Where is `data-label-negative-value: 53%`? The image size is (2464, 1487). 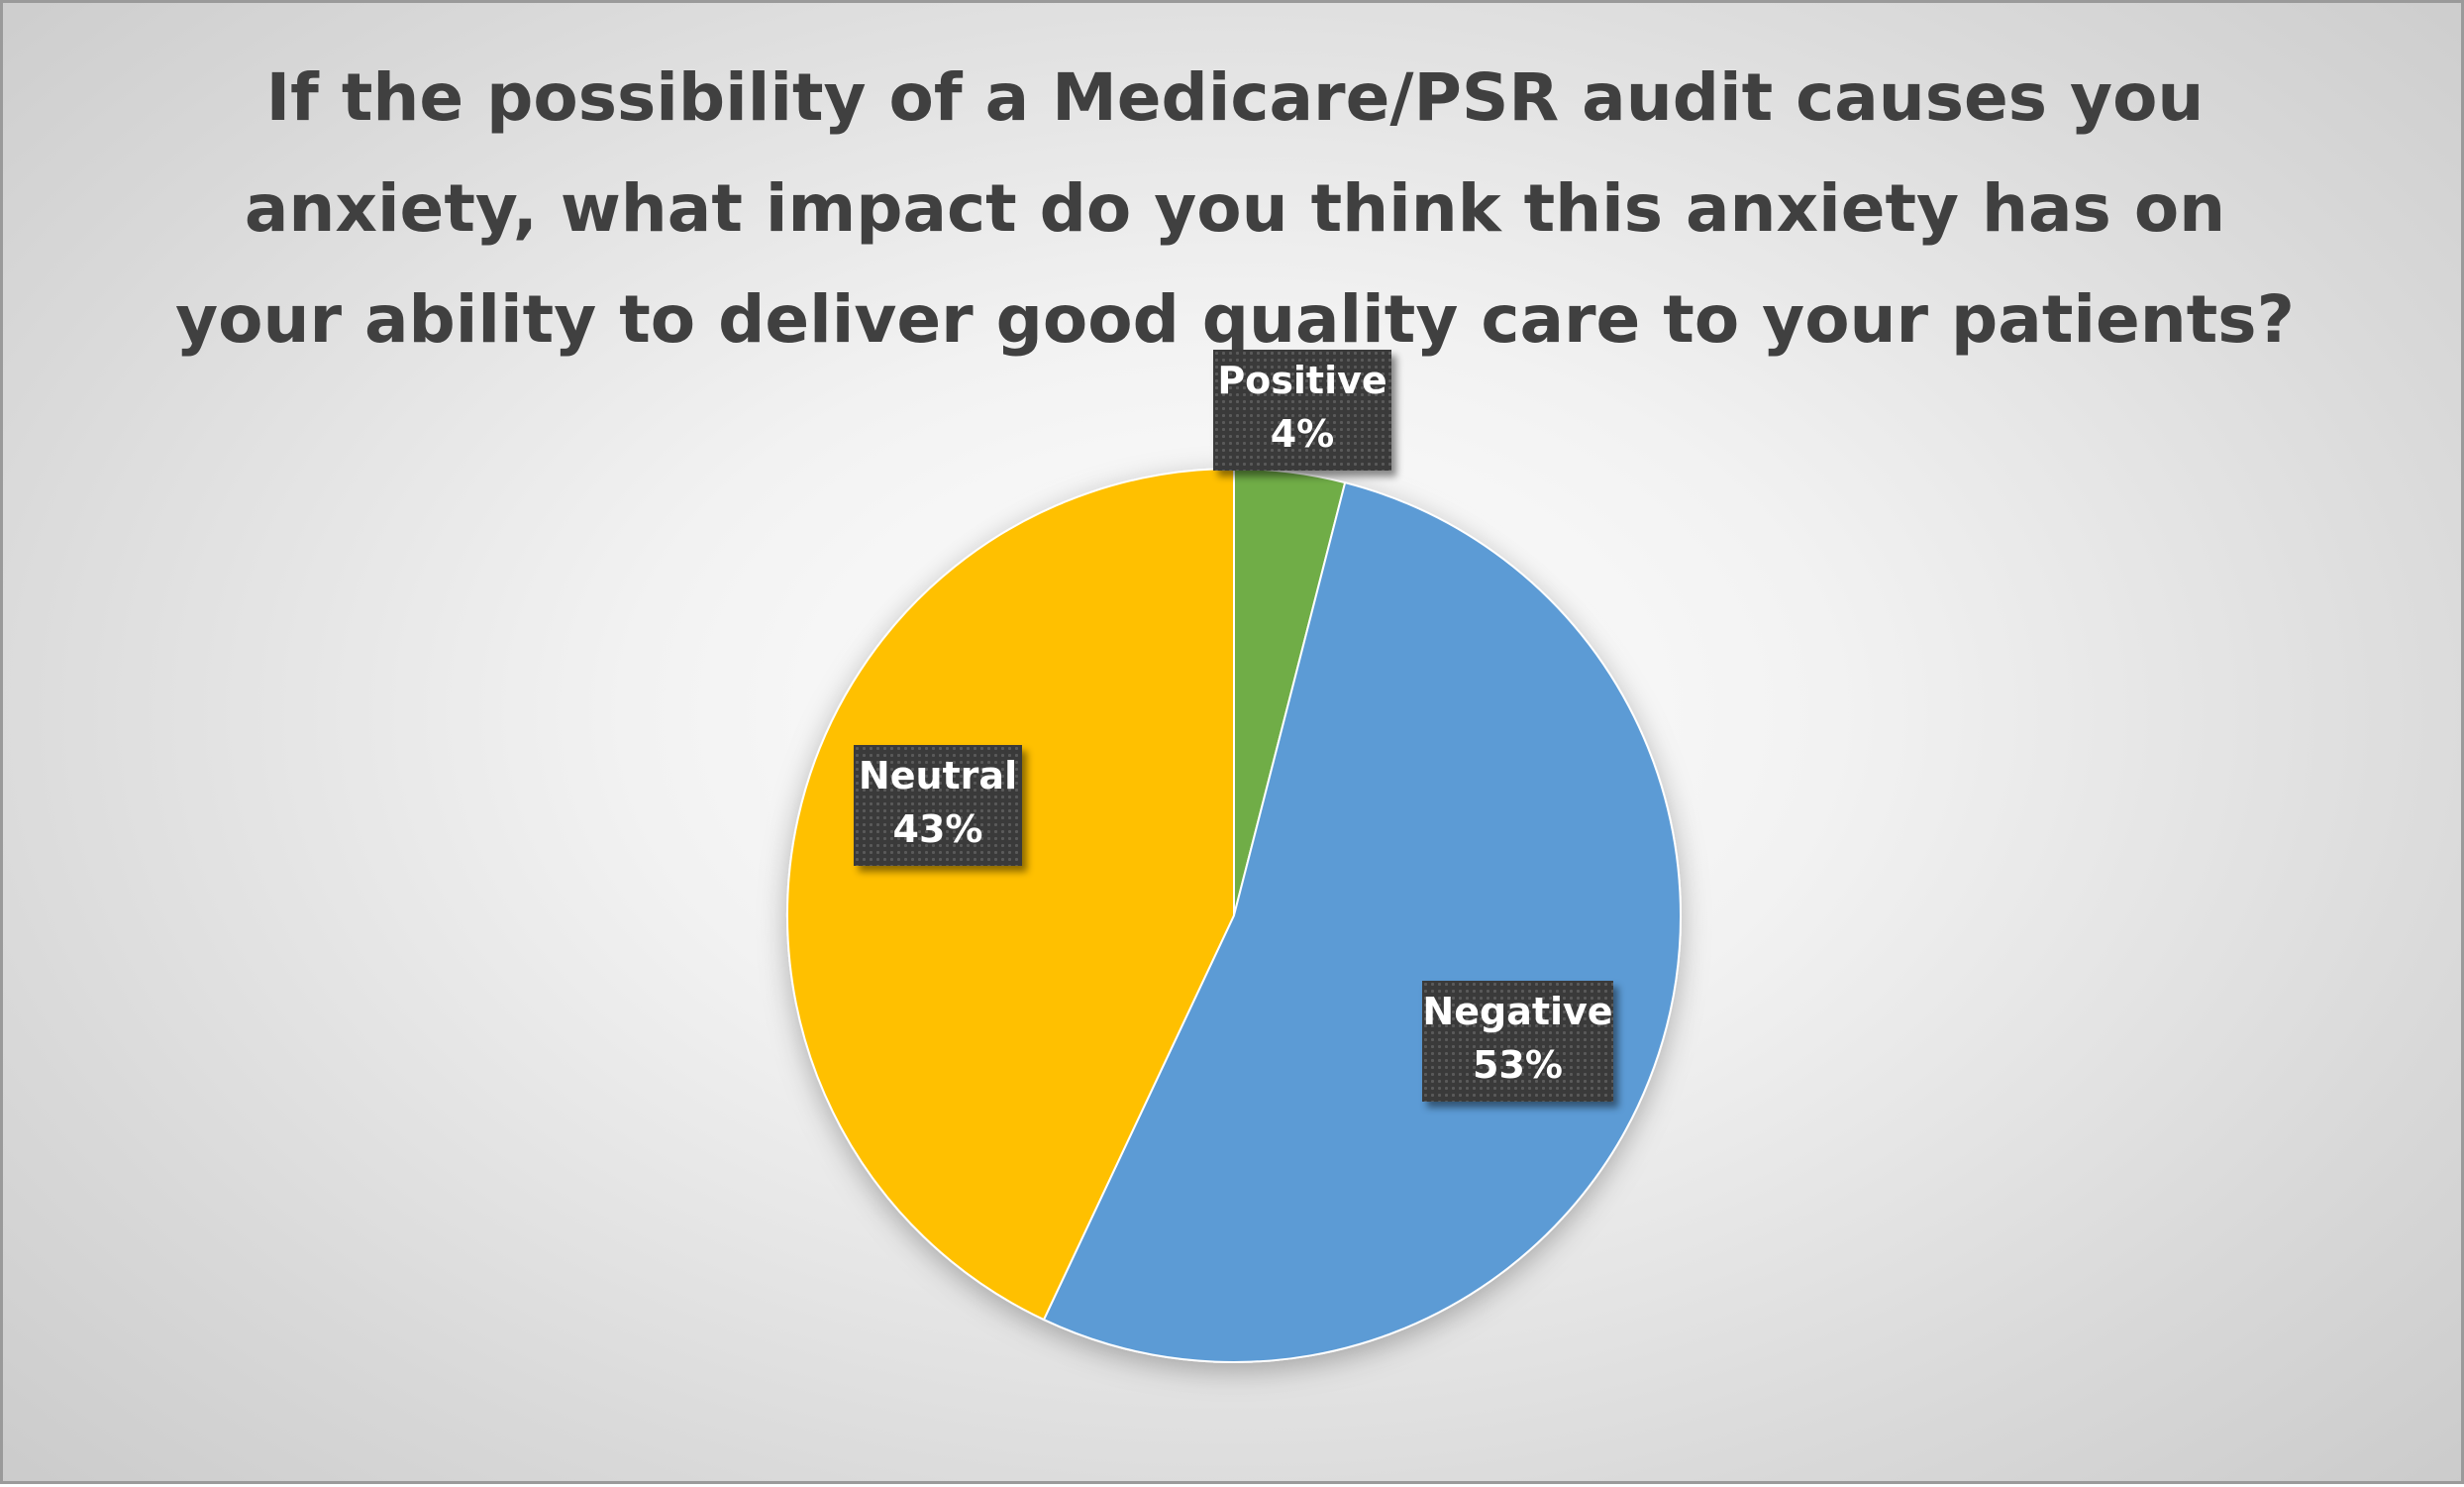
data-label-negative-value: 53% is located at coordinates (1518, 1065).